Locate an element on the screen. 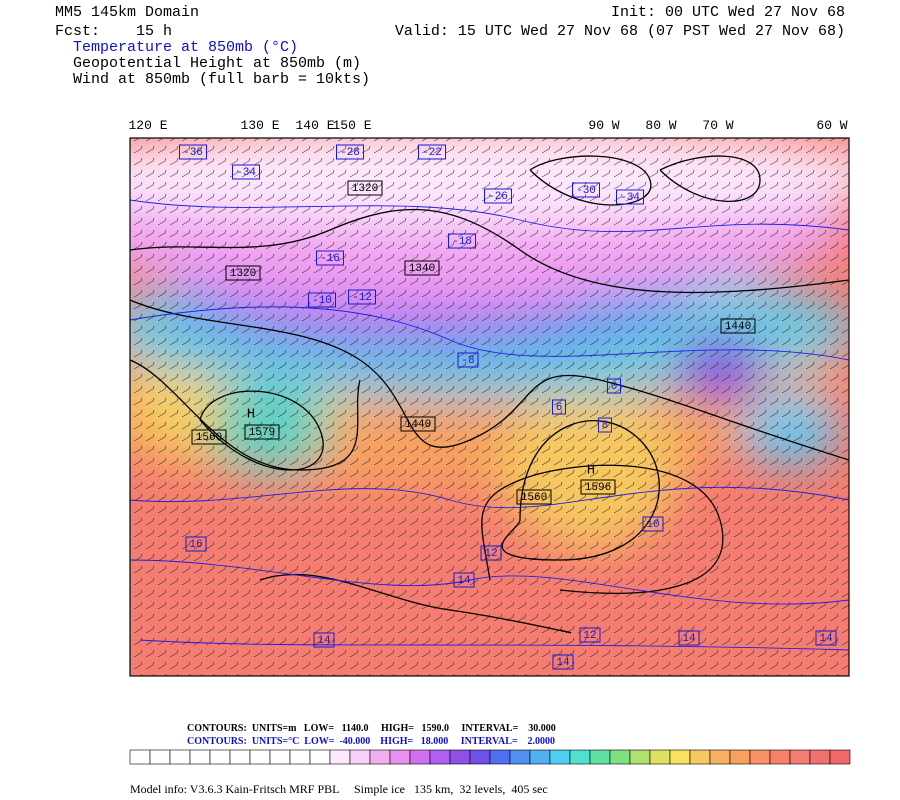  longitude-label: 140 E is located at coordinates (314, 125).